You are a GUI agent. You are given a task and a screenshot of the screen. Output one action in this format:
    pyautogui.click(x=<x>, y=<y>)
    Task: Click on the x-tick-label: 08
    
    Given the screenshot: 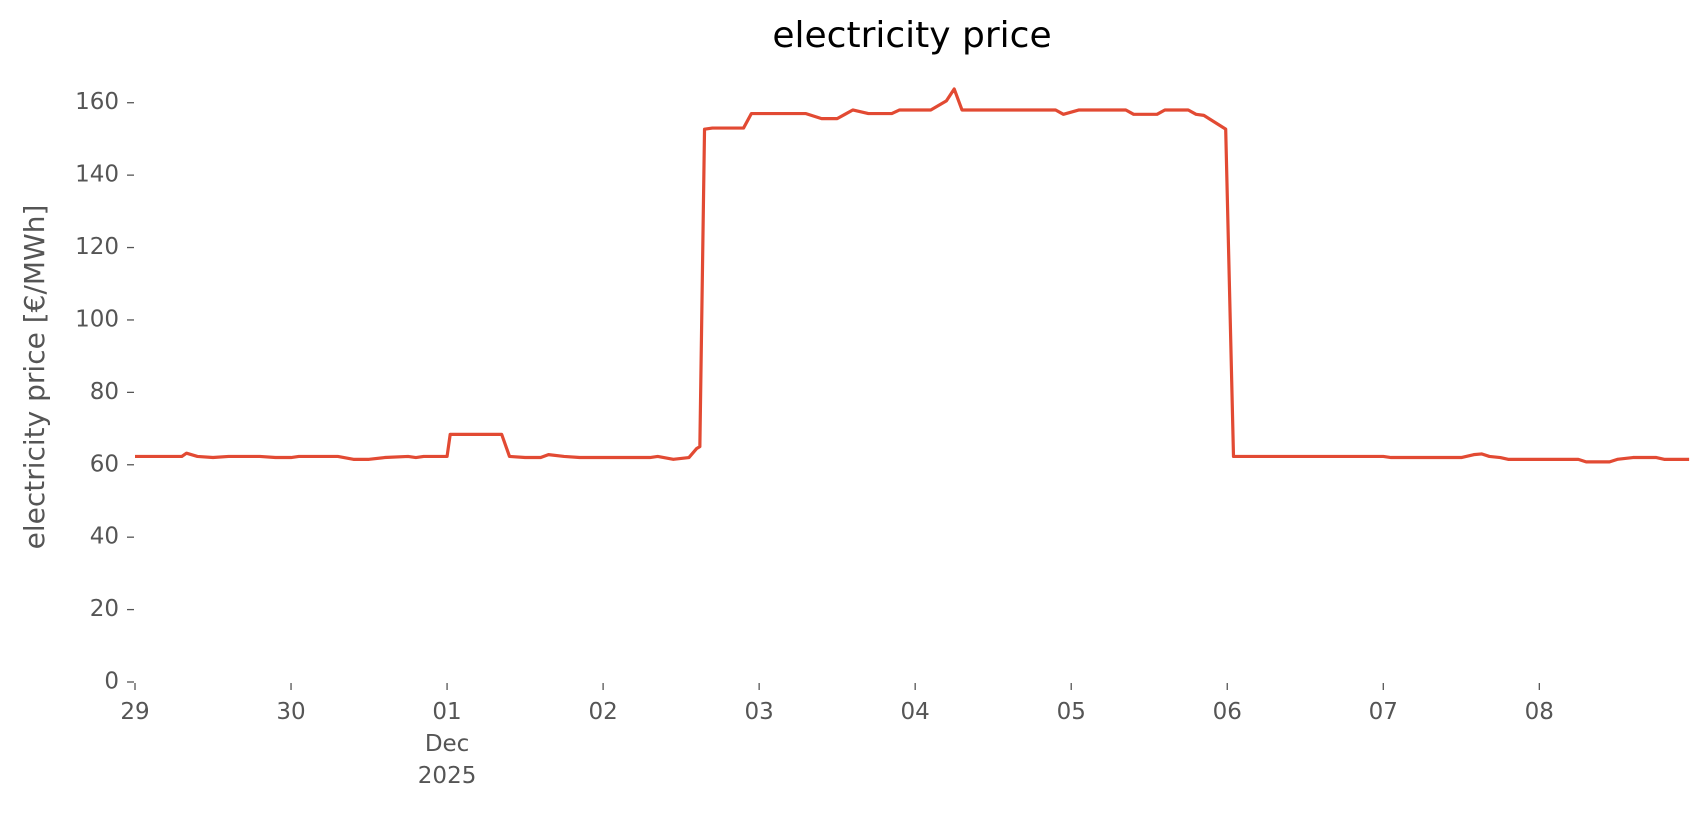 What is the action you would take?
    pyautogui.click(x=1539, y=712)
    